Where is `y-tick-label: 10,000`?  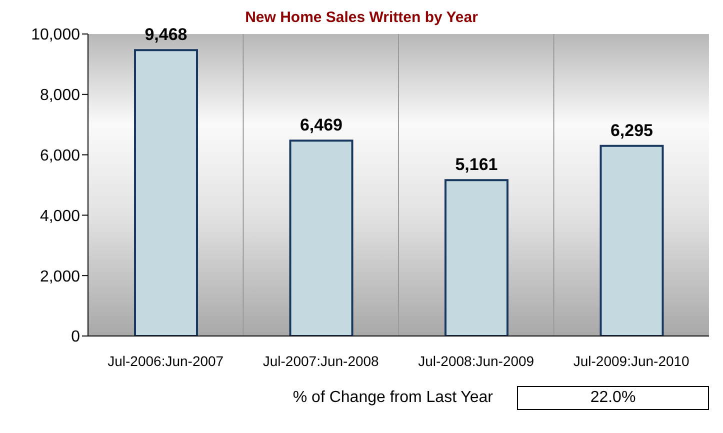
y-tick-label: 10,000 is located at coordinates (55, 35).